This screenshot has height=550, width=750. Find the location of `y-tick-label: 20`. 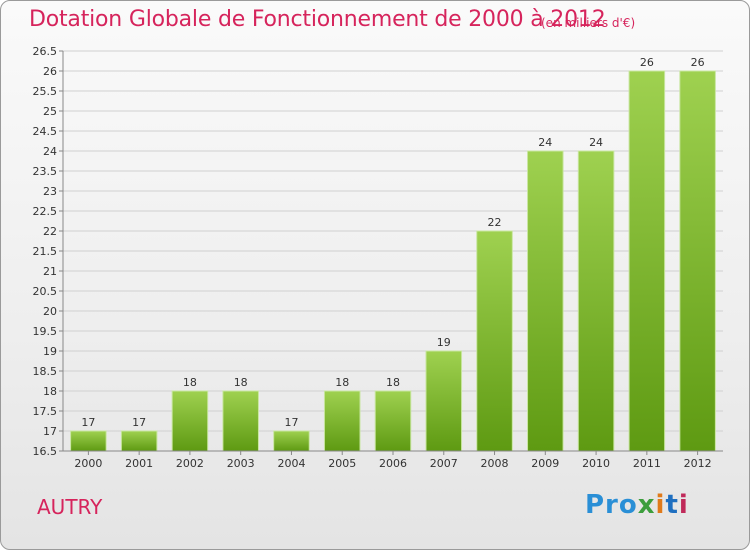

y-tick-label: 20 is located at coordinates (50, 311).